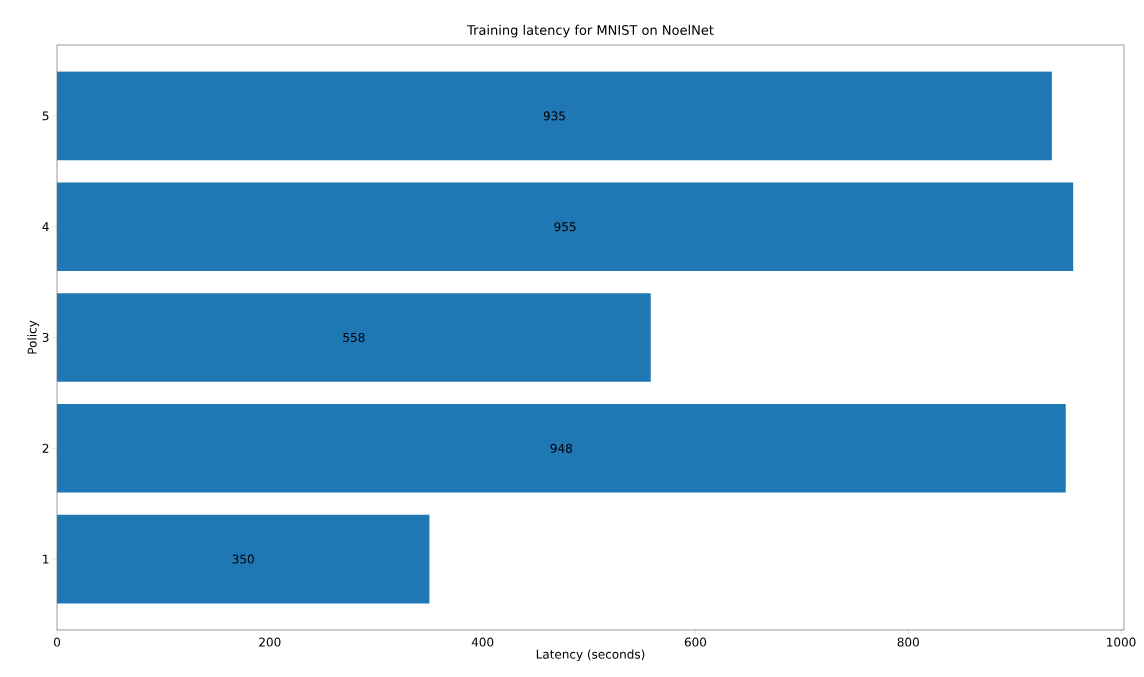 The width and height of the screenshot is (1144, 677). I want to click on y-axis-title: Policy, so click(33, 337).